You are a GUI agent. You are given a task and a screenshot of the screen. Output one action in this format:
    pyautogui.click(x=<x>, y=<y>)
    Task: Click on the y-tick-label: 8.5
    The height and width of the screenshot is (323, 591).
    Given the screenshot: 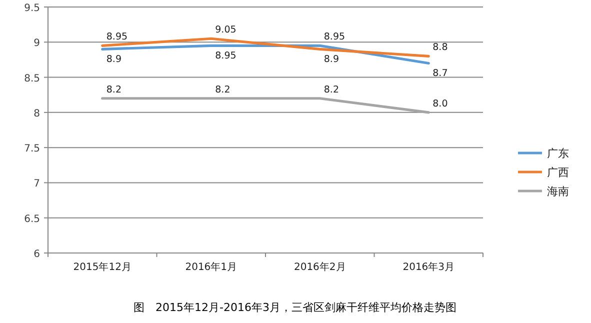 What is the action you would take?
    pyautogui.click(x=32, y=78)
    